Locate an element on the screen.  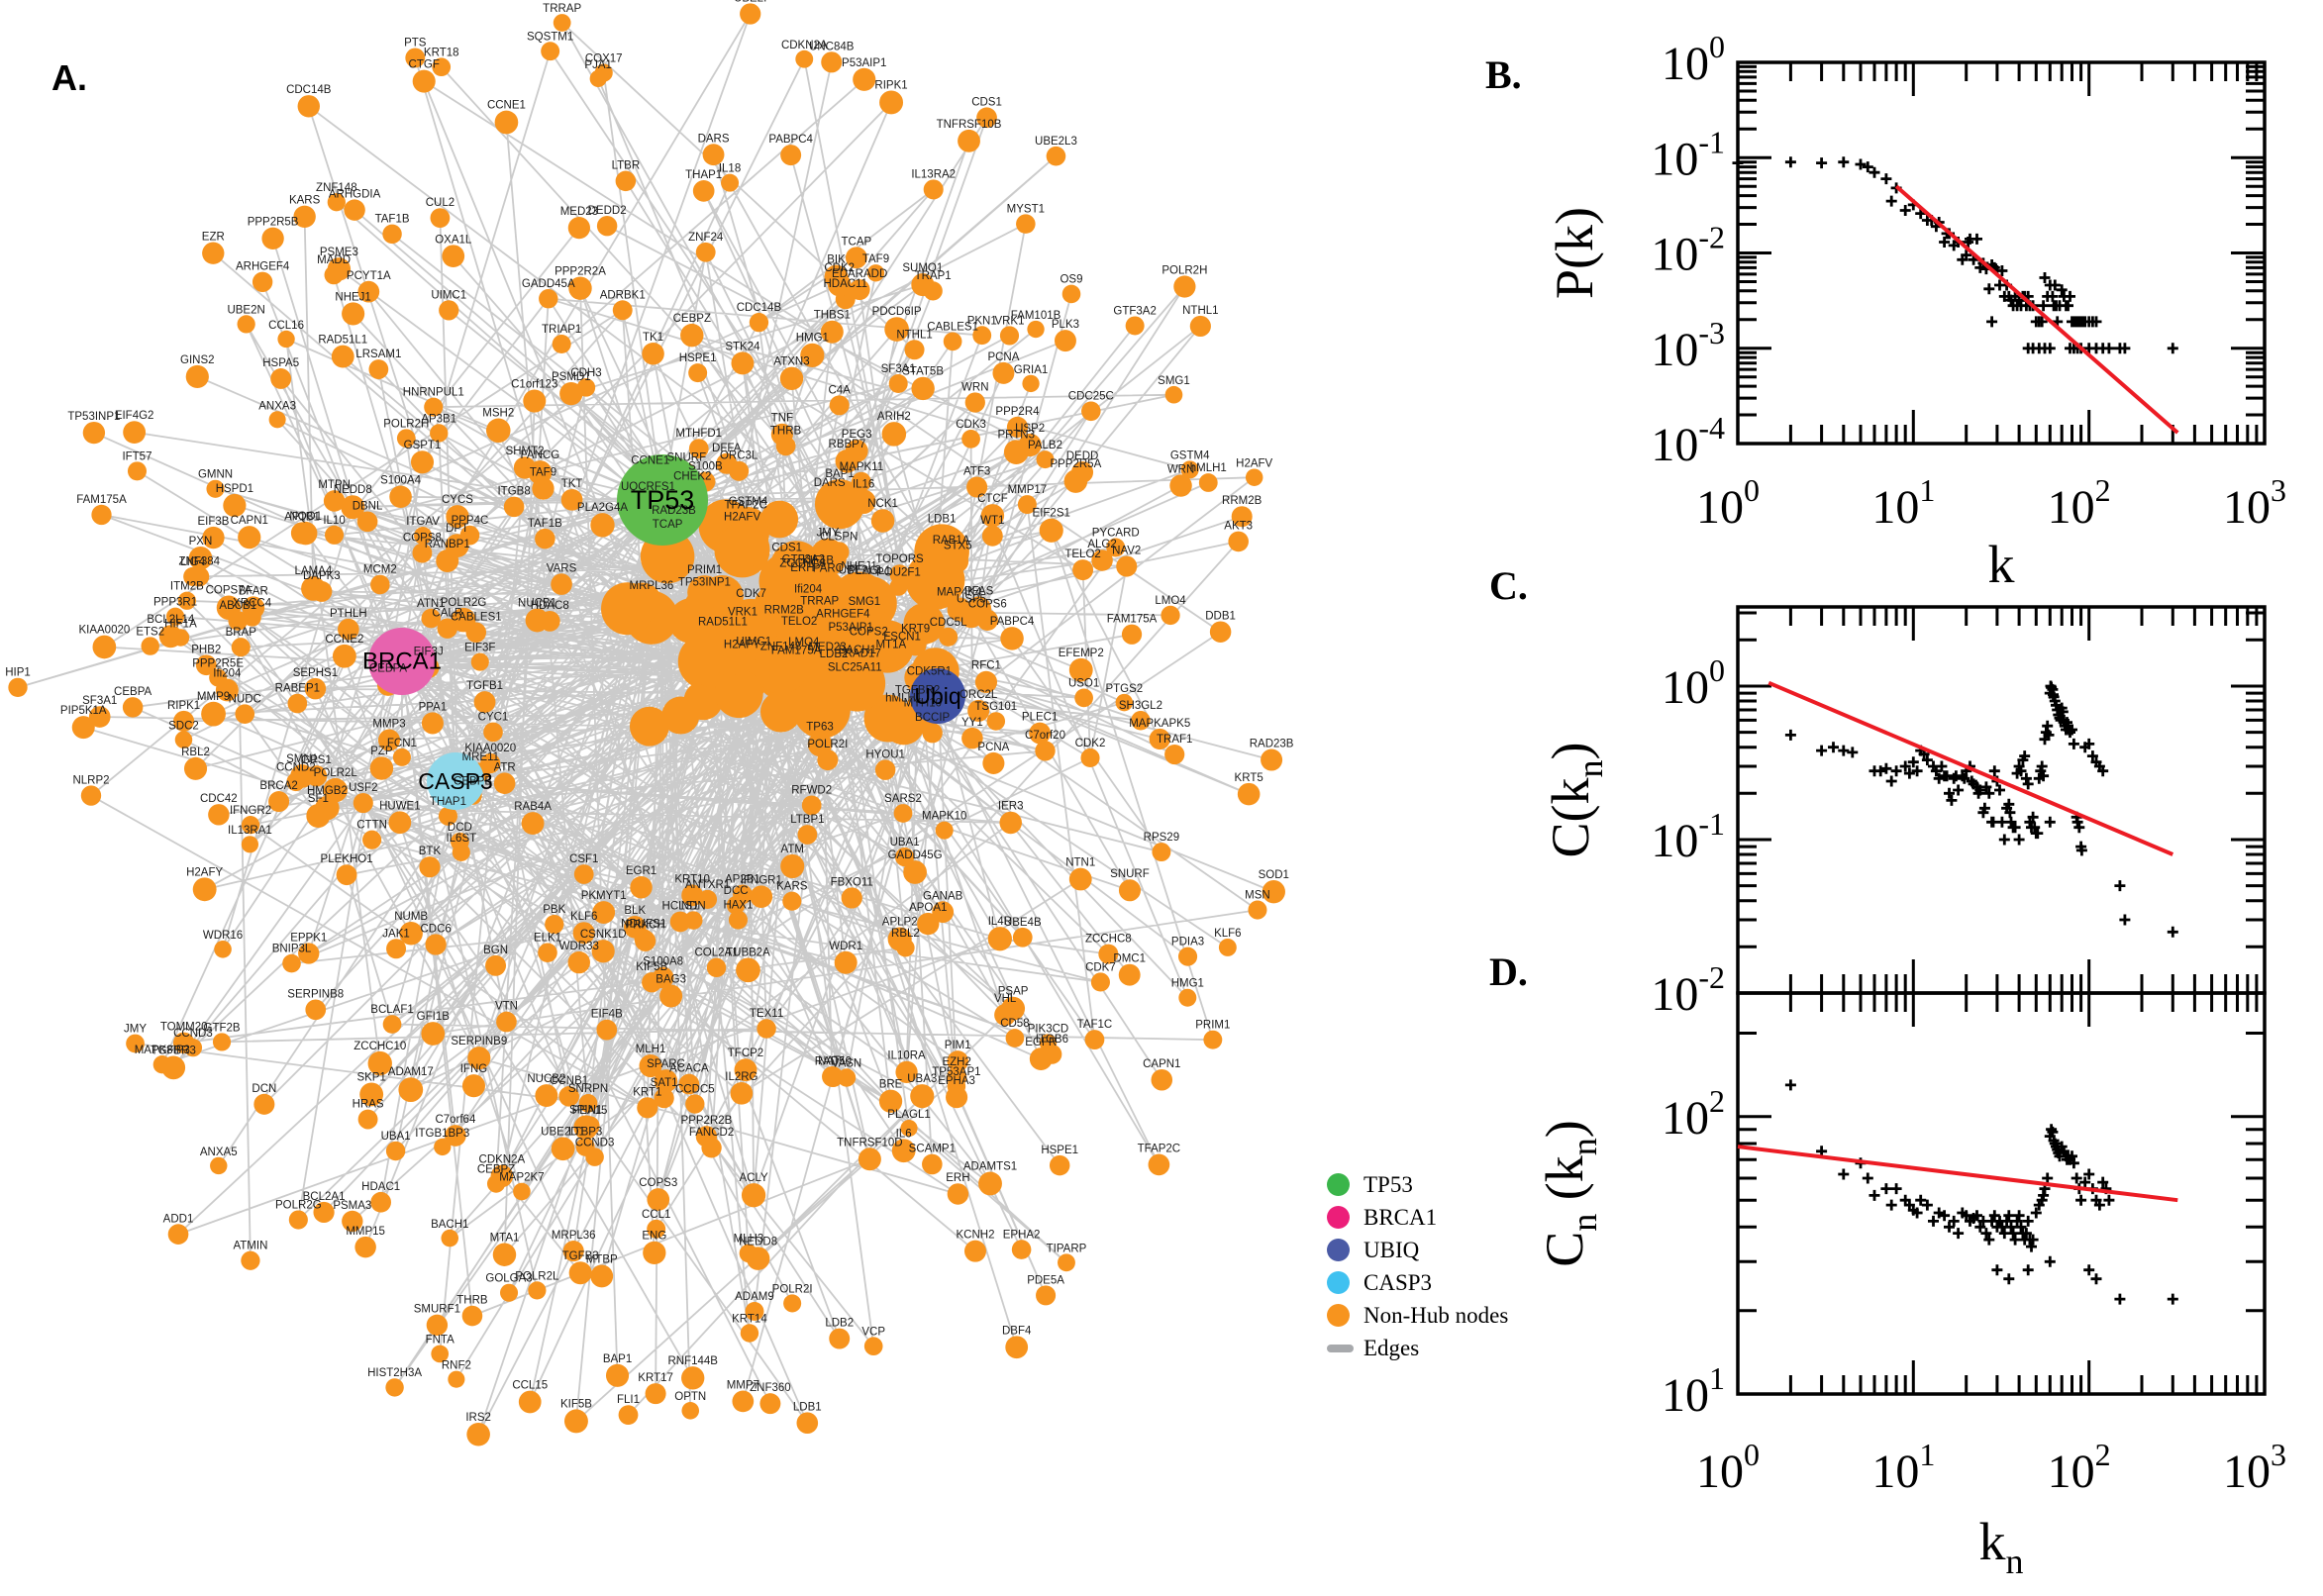
tick-label: 100 is located at coordinates (1728, 1468).